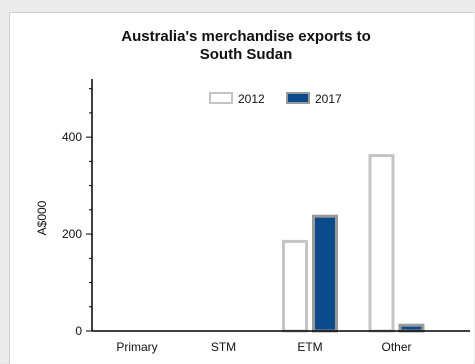 This screenshot has height=364, width=475. Describe the element at coordinates (396, 347) in the screenshot. I see `x-tick-label: Other` at that location.